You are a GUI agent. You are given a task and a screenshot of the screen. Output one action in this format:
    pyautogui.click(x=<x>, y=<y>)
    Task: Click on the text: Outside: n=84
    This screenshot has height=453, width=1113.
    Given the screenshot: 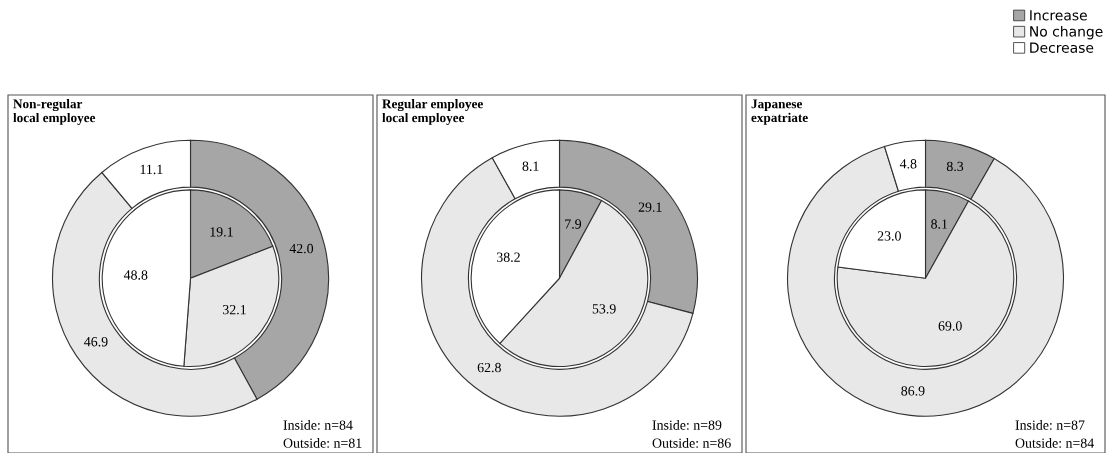 What is the action you would take?
    pyautogui.click(x=1054, y=443)
    